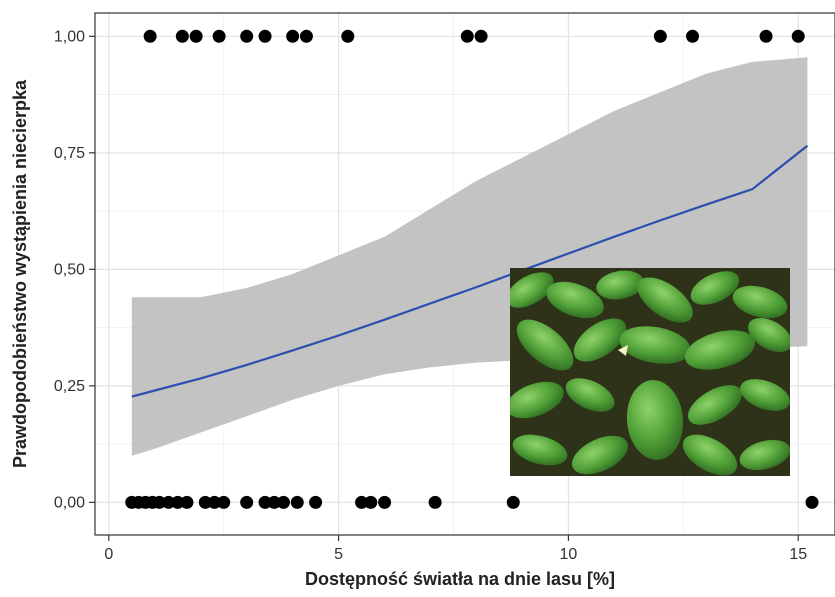 This screenshot has height=597, width=835. I want to click on y-tick-label: 0,75, so click(69, 153).